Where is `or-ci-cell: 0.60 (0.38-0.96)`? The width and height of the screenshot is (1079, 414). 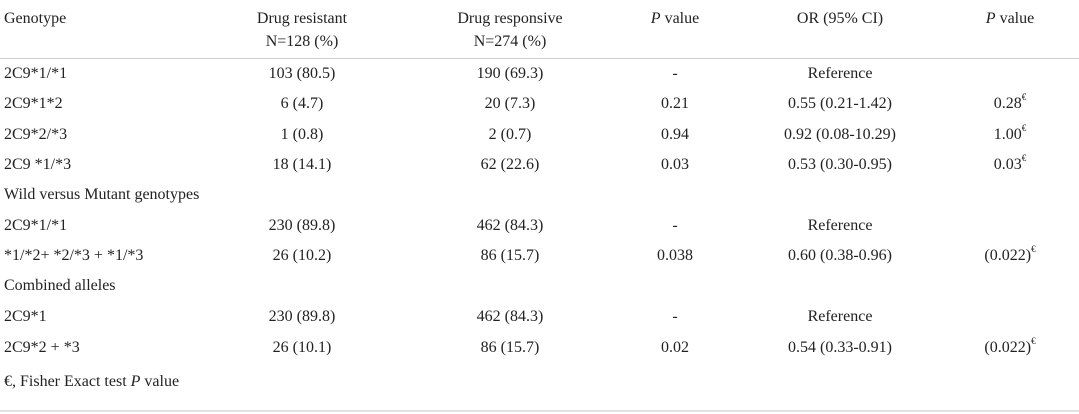 or-ci-cell: 0.60 (0.38-0.96) is located at coordinates (840, 255).